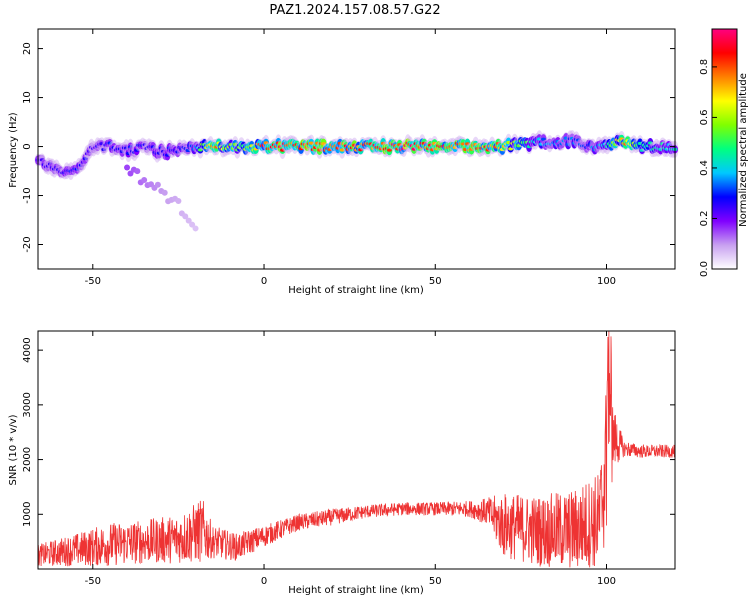 The height and width of the screenshot is (600, 750). Describe the element at coordinates (264, 281) in the screenshot. I see `heatmap-x-tick-label: 0` at that location.